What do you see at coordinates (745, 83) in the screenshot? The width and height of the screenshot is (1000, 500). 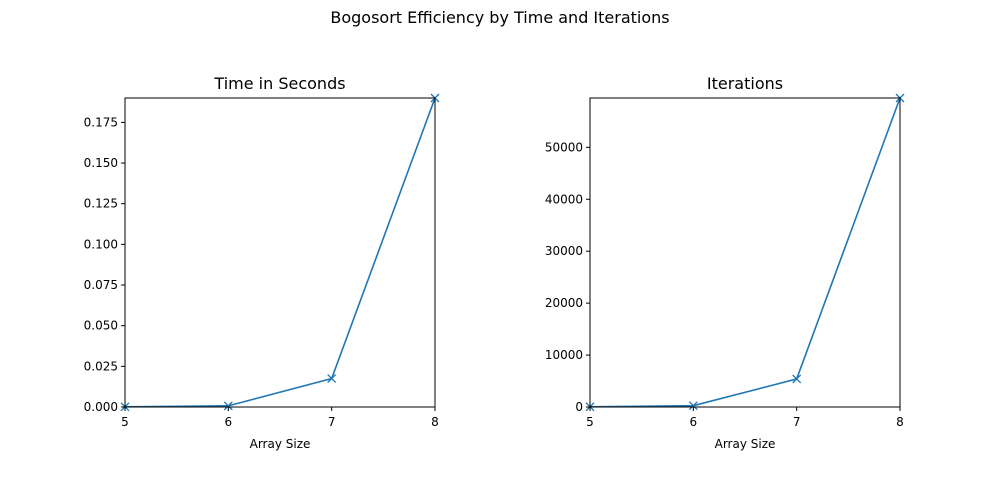 I see `subplot-title: Iterations` at bounding box center [745, 83].